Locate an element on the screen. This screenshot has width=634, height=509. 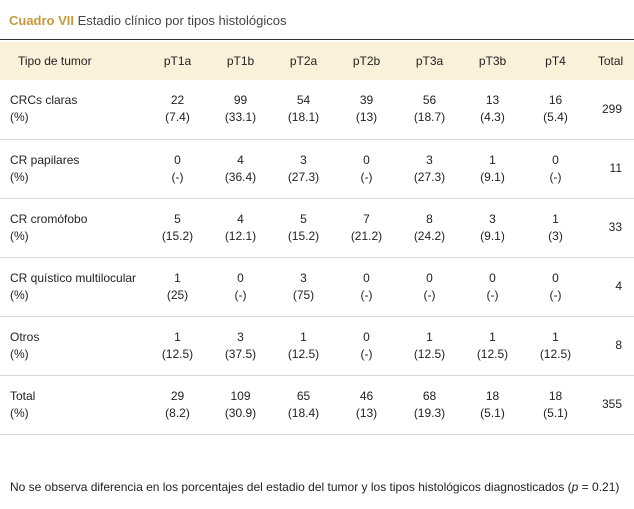
table-cell: 7 (21.2) is located at coordinates (366, 227).